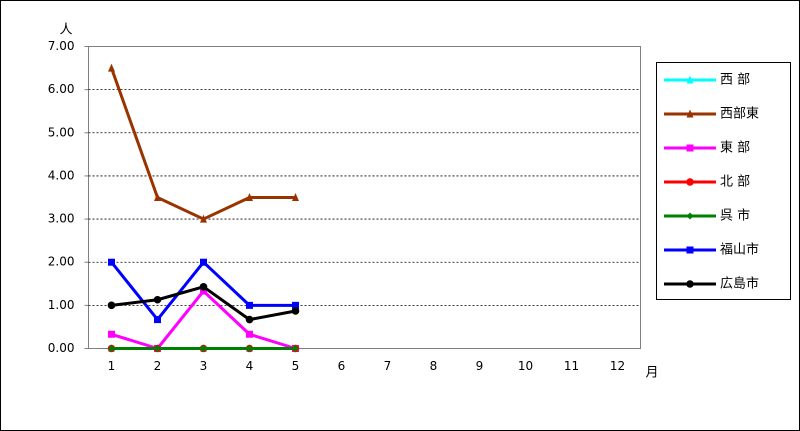 This screenshot has height=431, width=800. What do you see at coordinates (617, 366) in the screenshot?
I see `x-tick-label: 12` at bounding box center [617, 366].